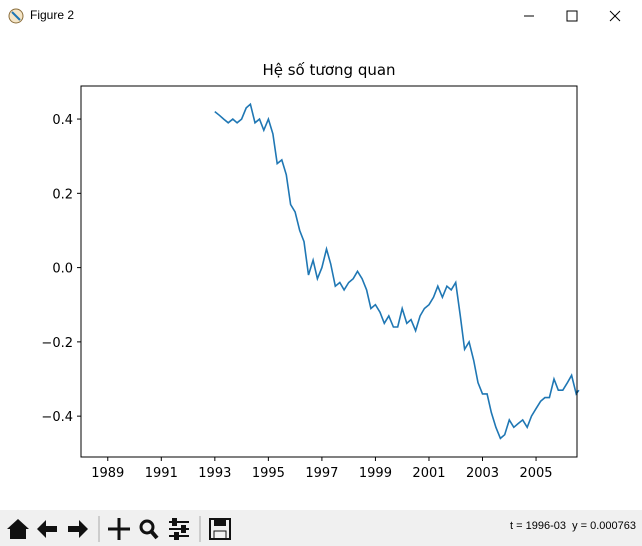 The height and width of the screenshot is (546, 642). What do you see at coordinates (321, 528) in the screenshot?
I see `toolbar: t = 1996-03 y = 0.000763` at bounding box center [321, 528].